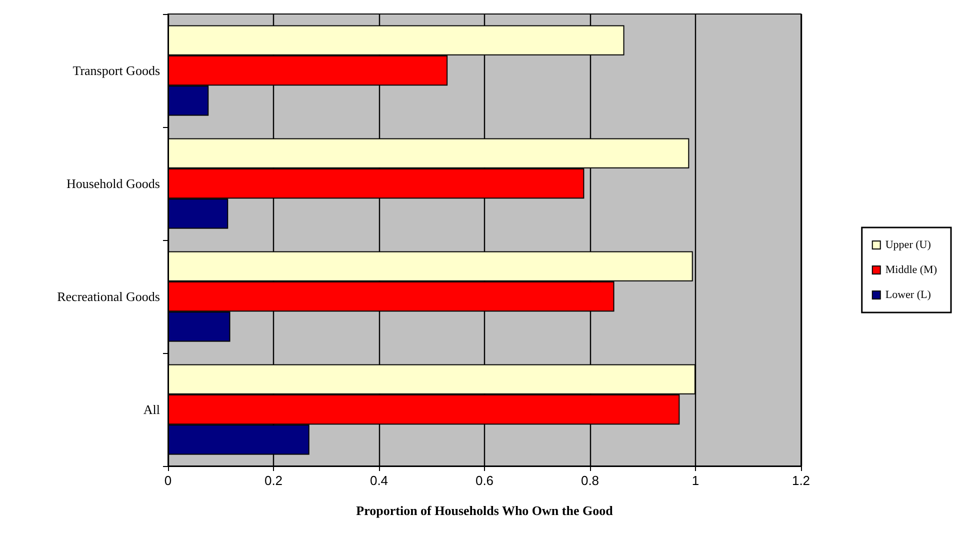 The height and width of the screenshot is (540, 961). Describe the element at coordinates (108, 296) in the screenshot. I see `y-tick-label: Recreational Goods` at that location.